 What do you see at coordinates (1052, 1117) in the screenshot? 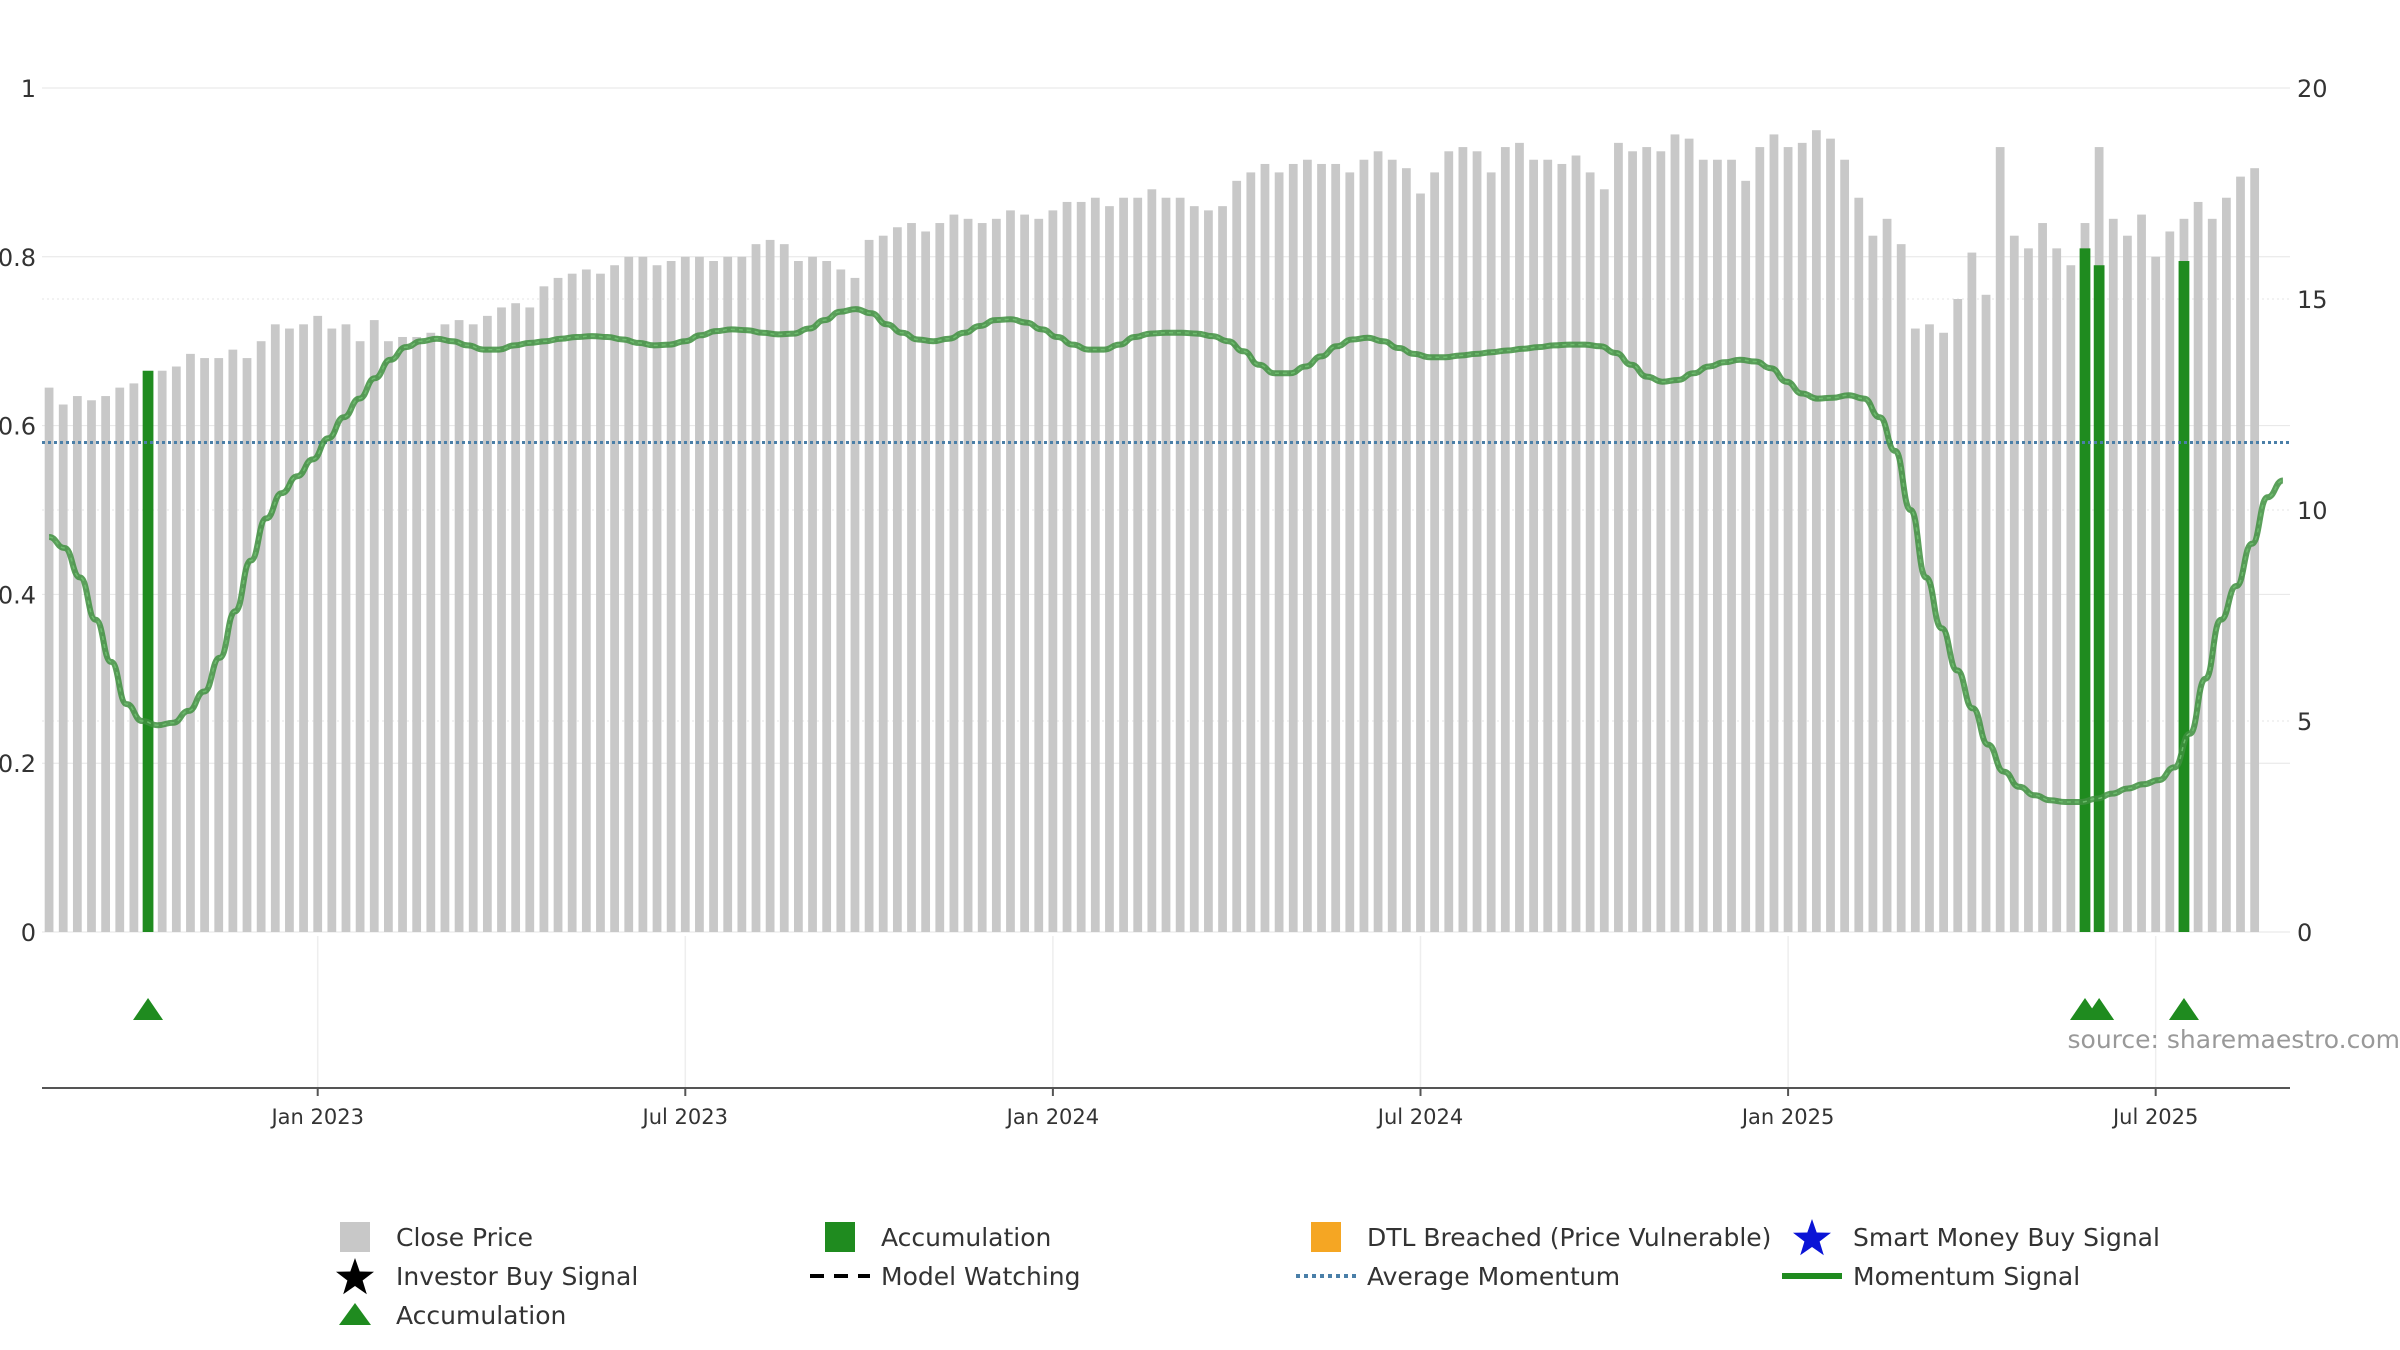
I see `x-axis-tick-label: Jan 2024` at bounding box center [1052, 1117].